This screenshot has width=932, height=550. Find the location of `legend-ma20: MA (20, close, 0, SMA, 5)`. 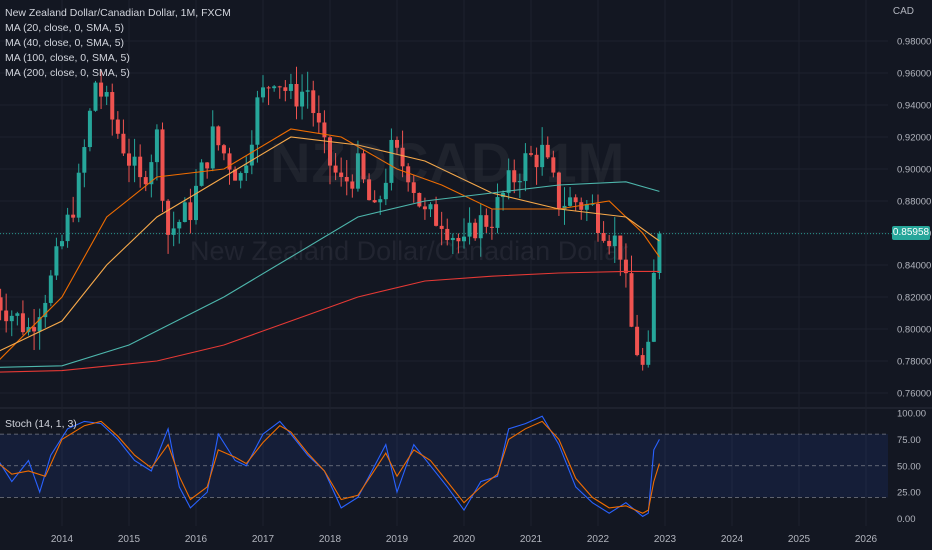

legend-ma20: MA (20, close, 0, SMA, 5) is located at coordinates (65, 28).